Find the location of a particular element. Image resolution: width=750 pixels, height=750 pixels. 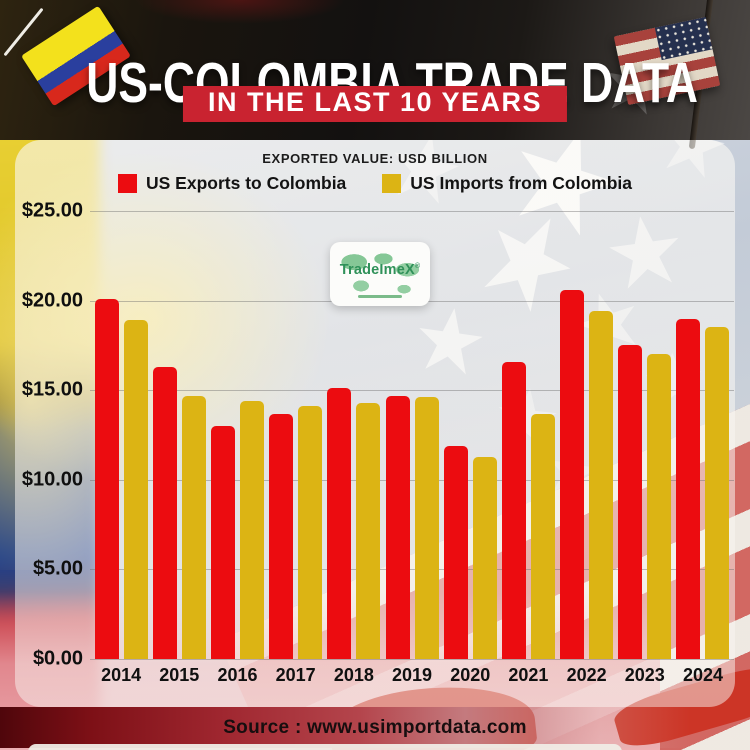

exports-bar-2020 is located at coordinates (455, 552).